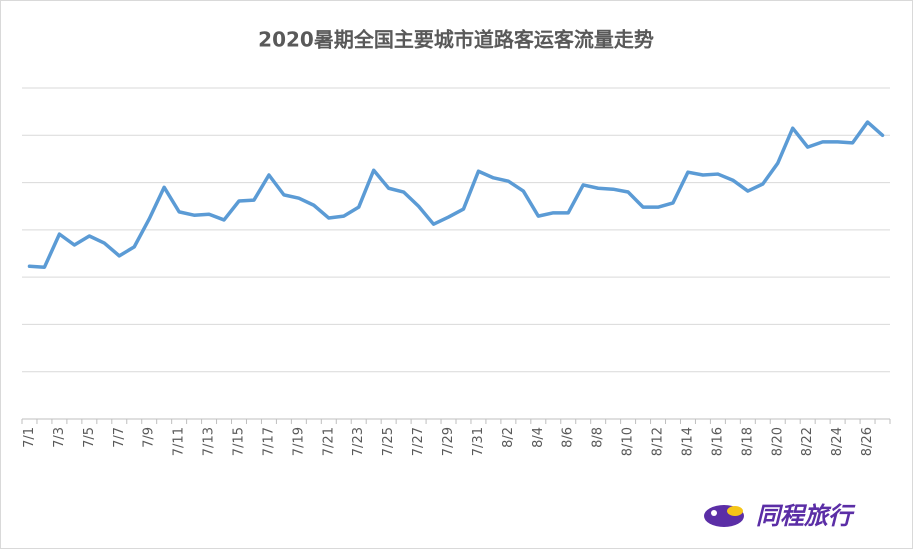 Image resolution: width=913 pixels, height=549 pixels. What do you see at coordinates (268, 441) in the screenshot?
I see `x-tick-label: 7/17` at bounding box center [268, 441].